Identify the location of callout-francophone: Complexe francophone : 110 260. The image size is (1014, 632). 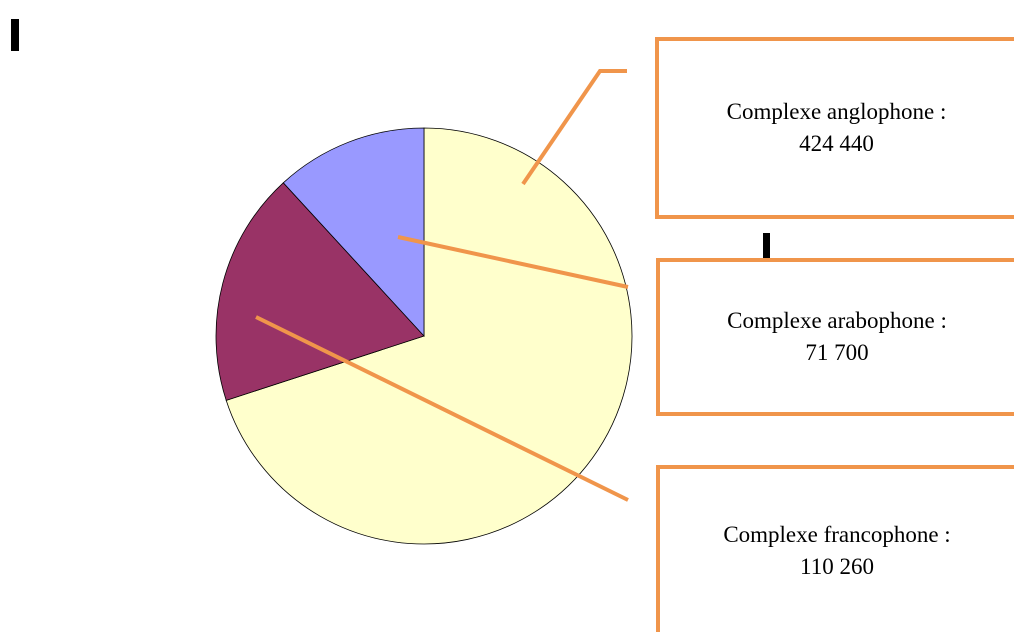
(835, 548).